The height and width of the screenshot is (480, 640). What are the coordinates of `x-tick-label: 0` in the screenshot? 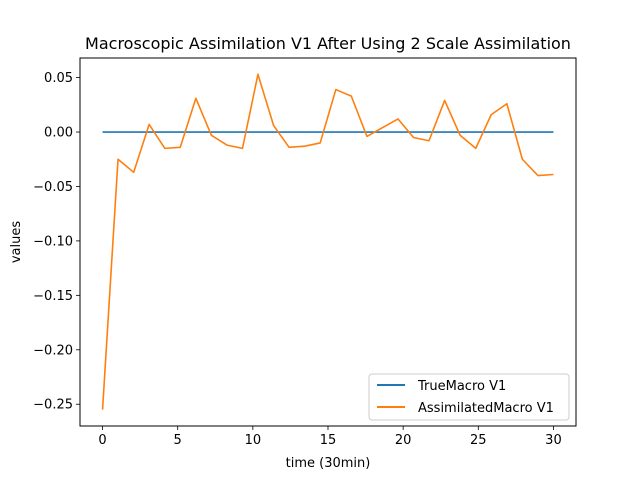 It's located at (102, 440).